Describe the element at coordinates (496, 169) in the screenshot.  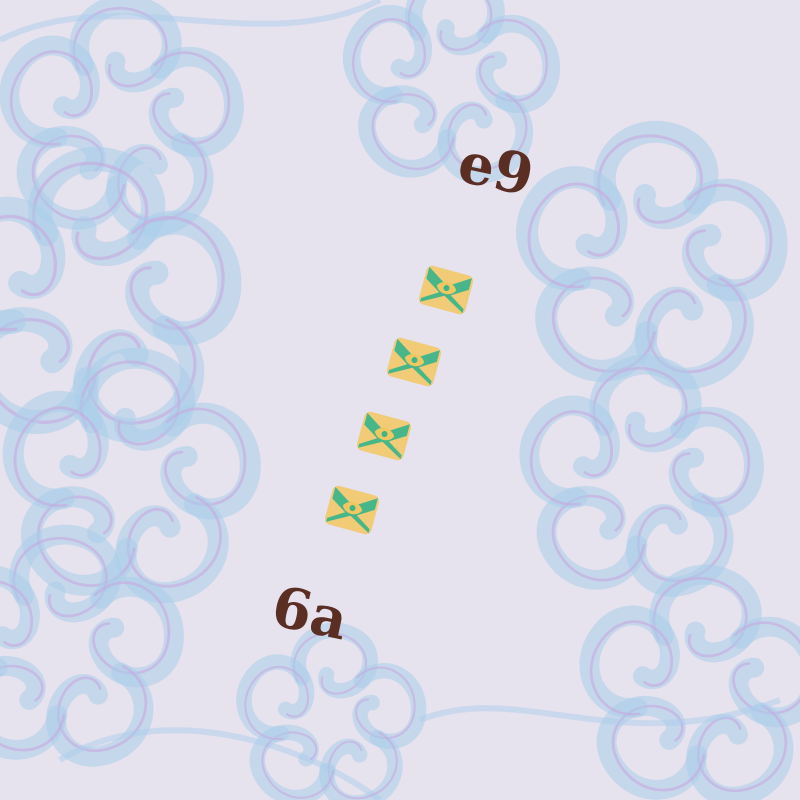
I see `top-curl-glyph: e9` at that location.